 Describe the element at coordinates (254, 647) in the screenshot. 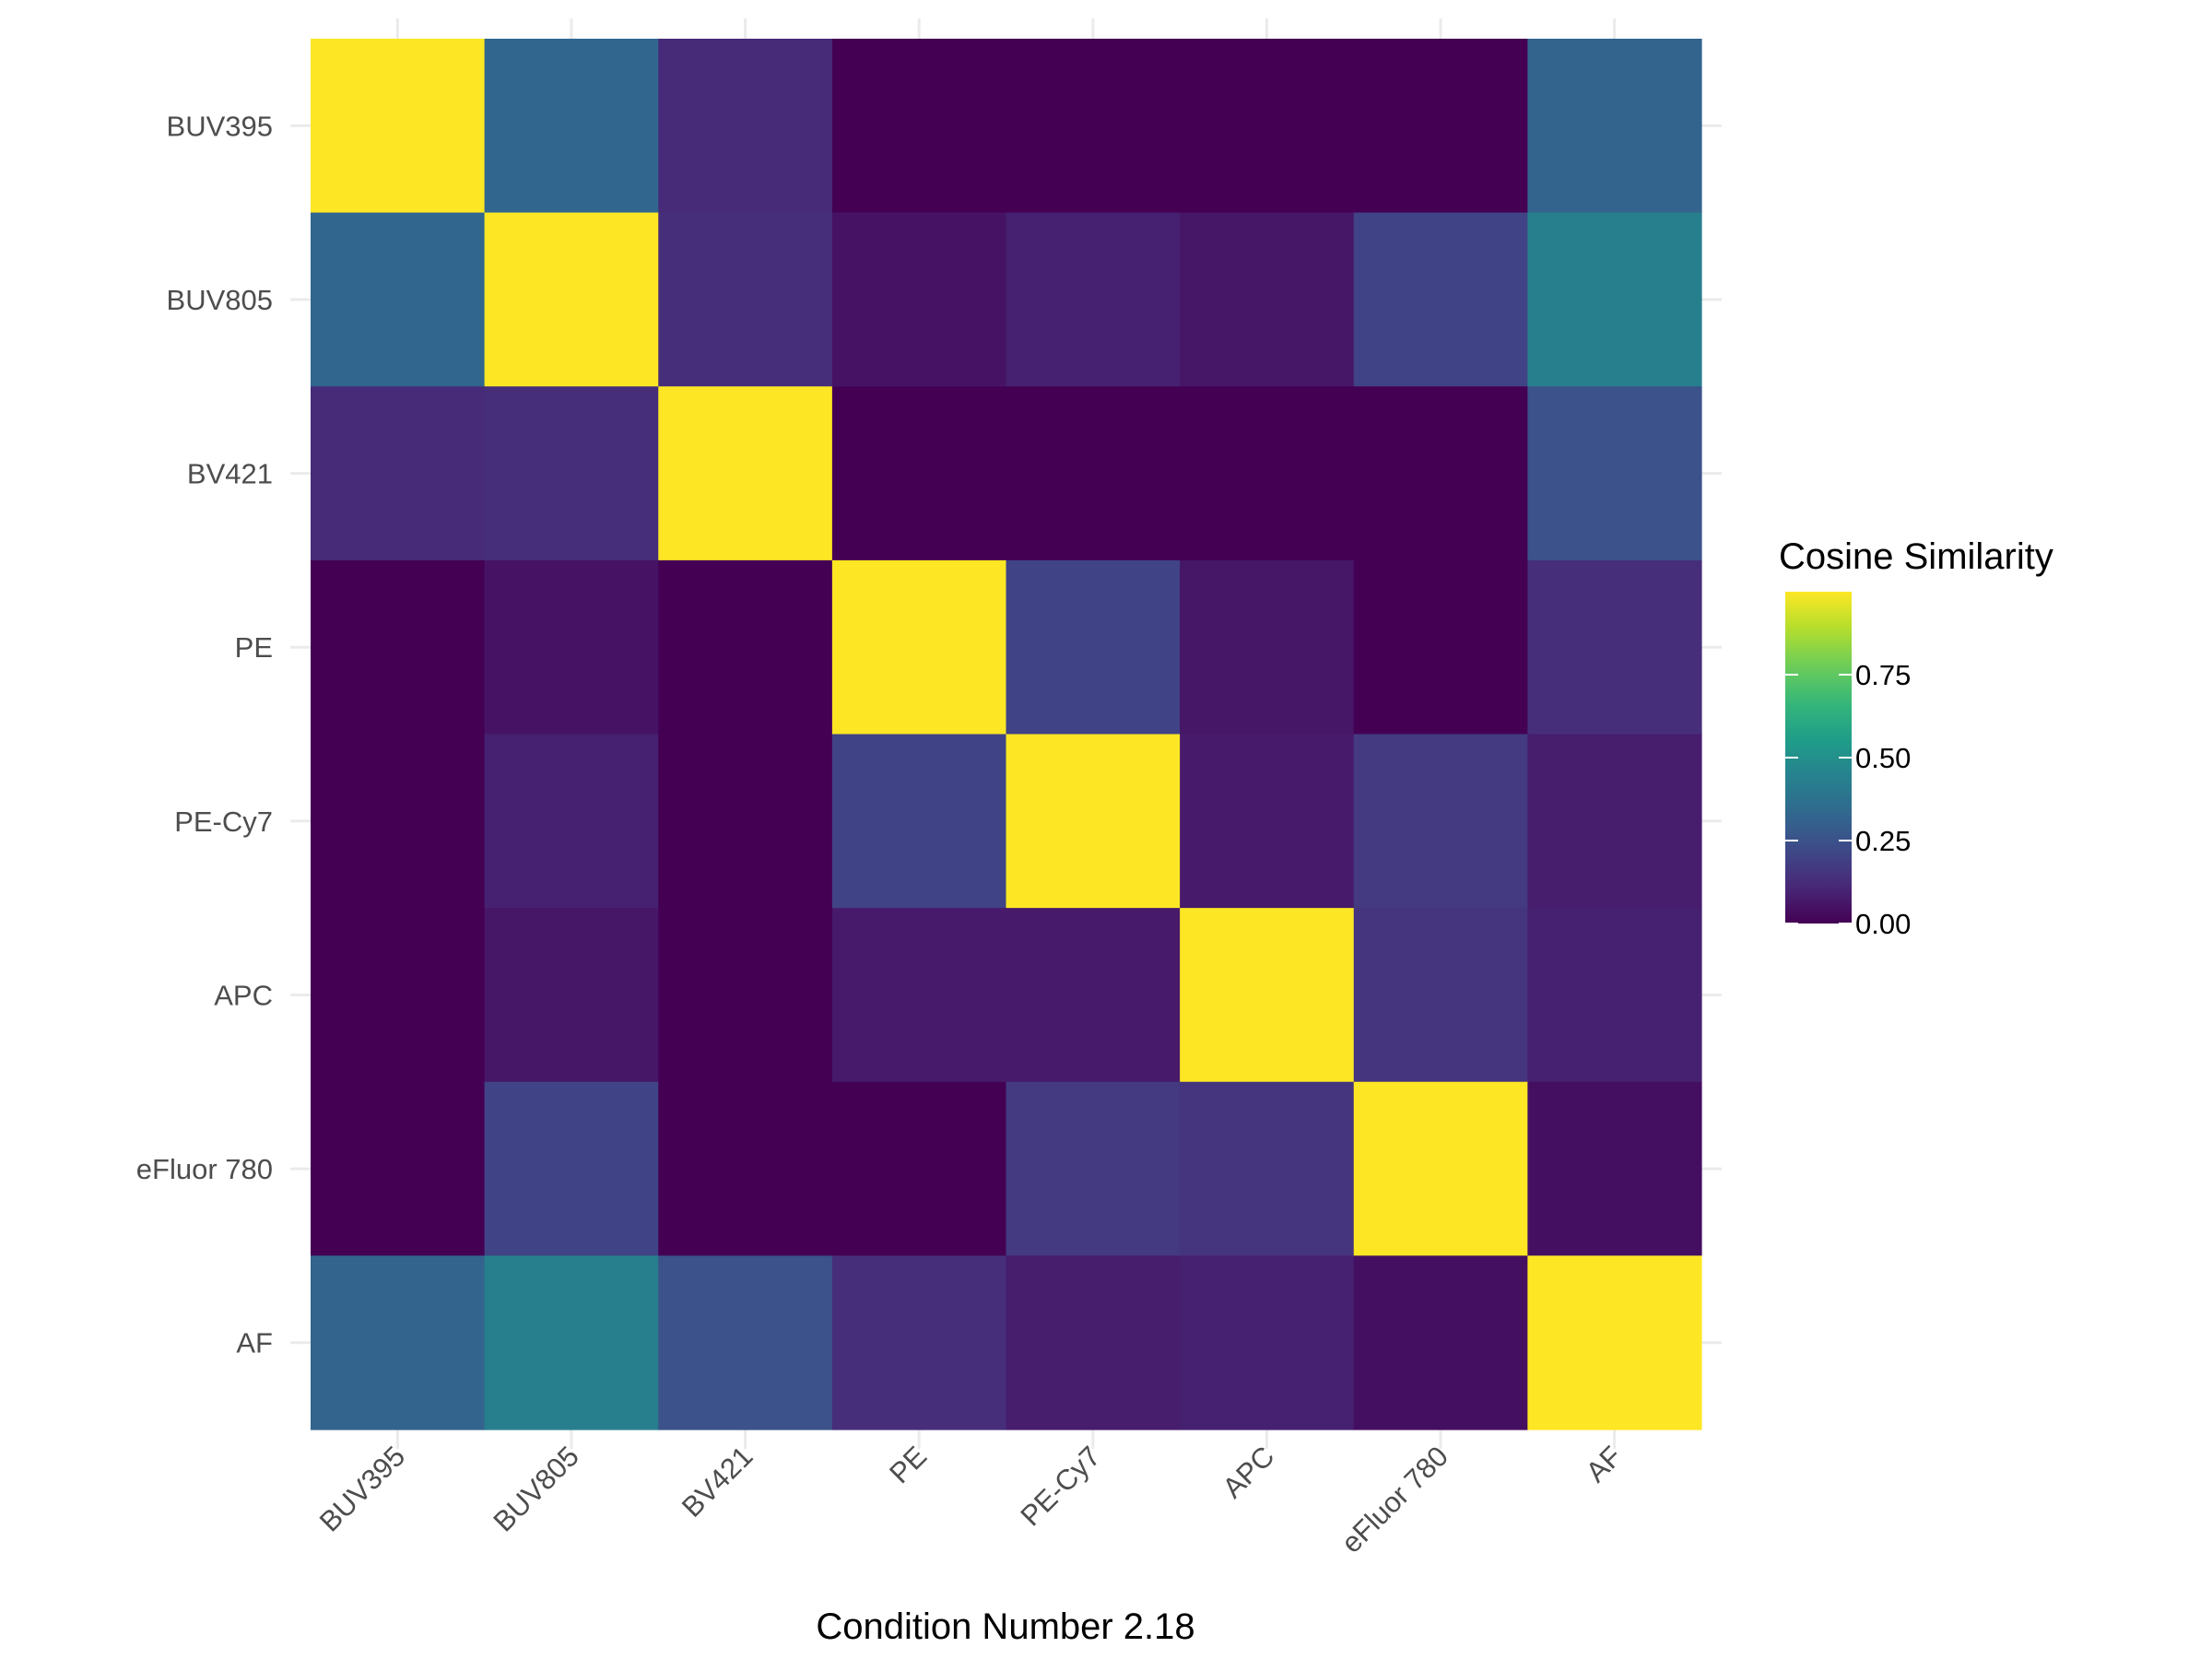

I see `y-tick-label: PE` at that location.